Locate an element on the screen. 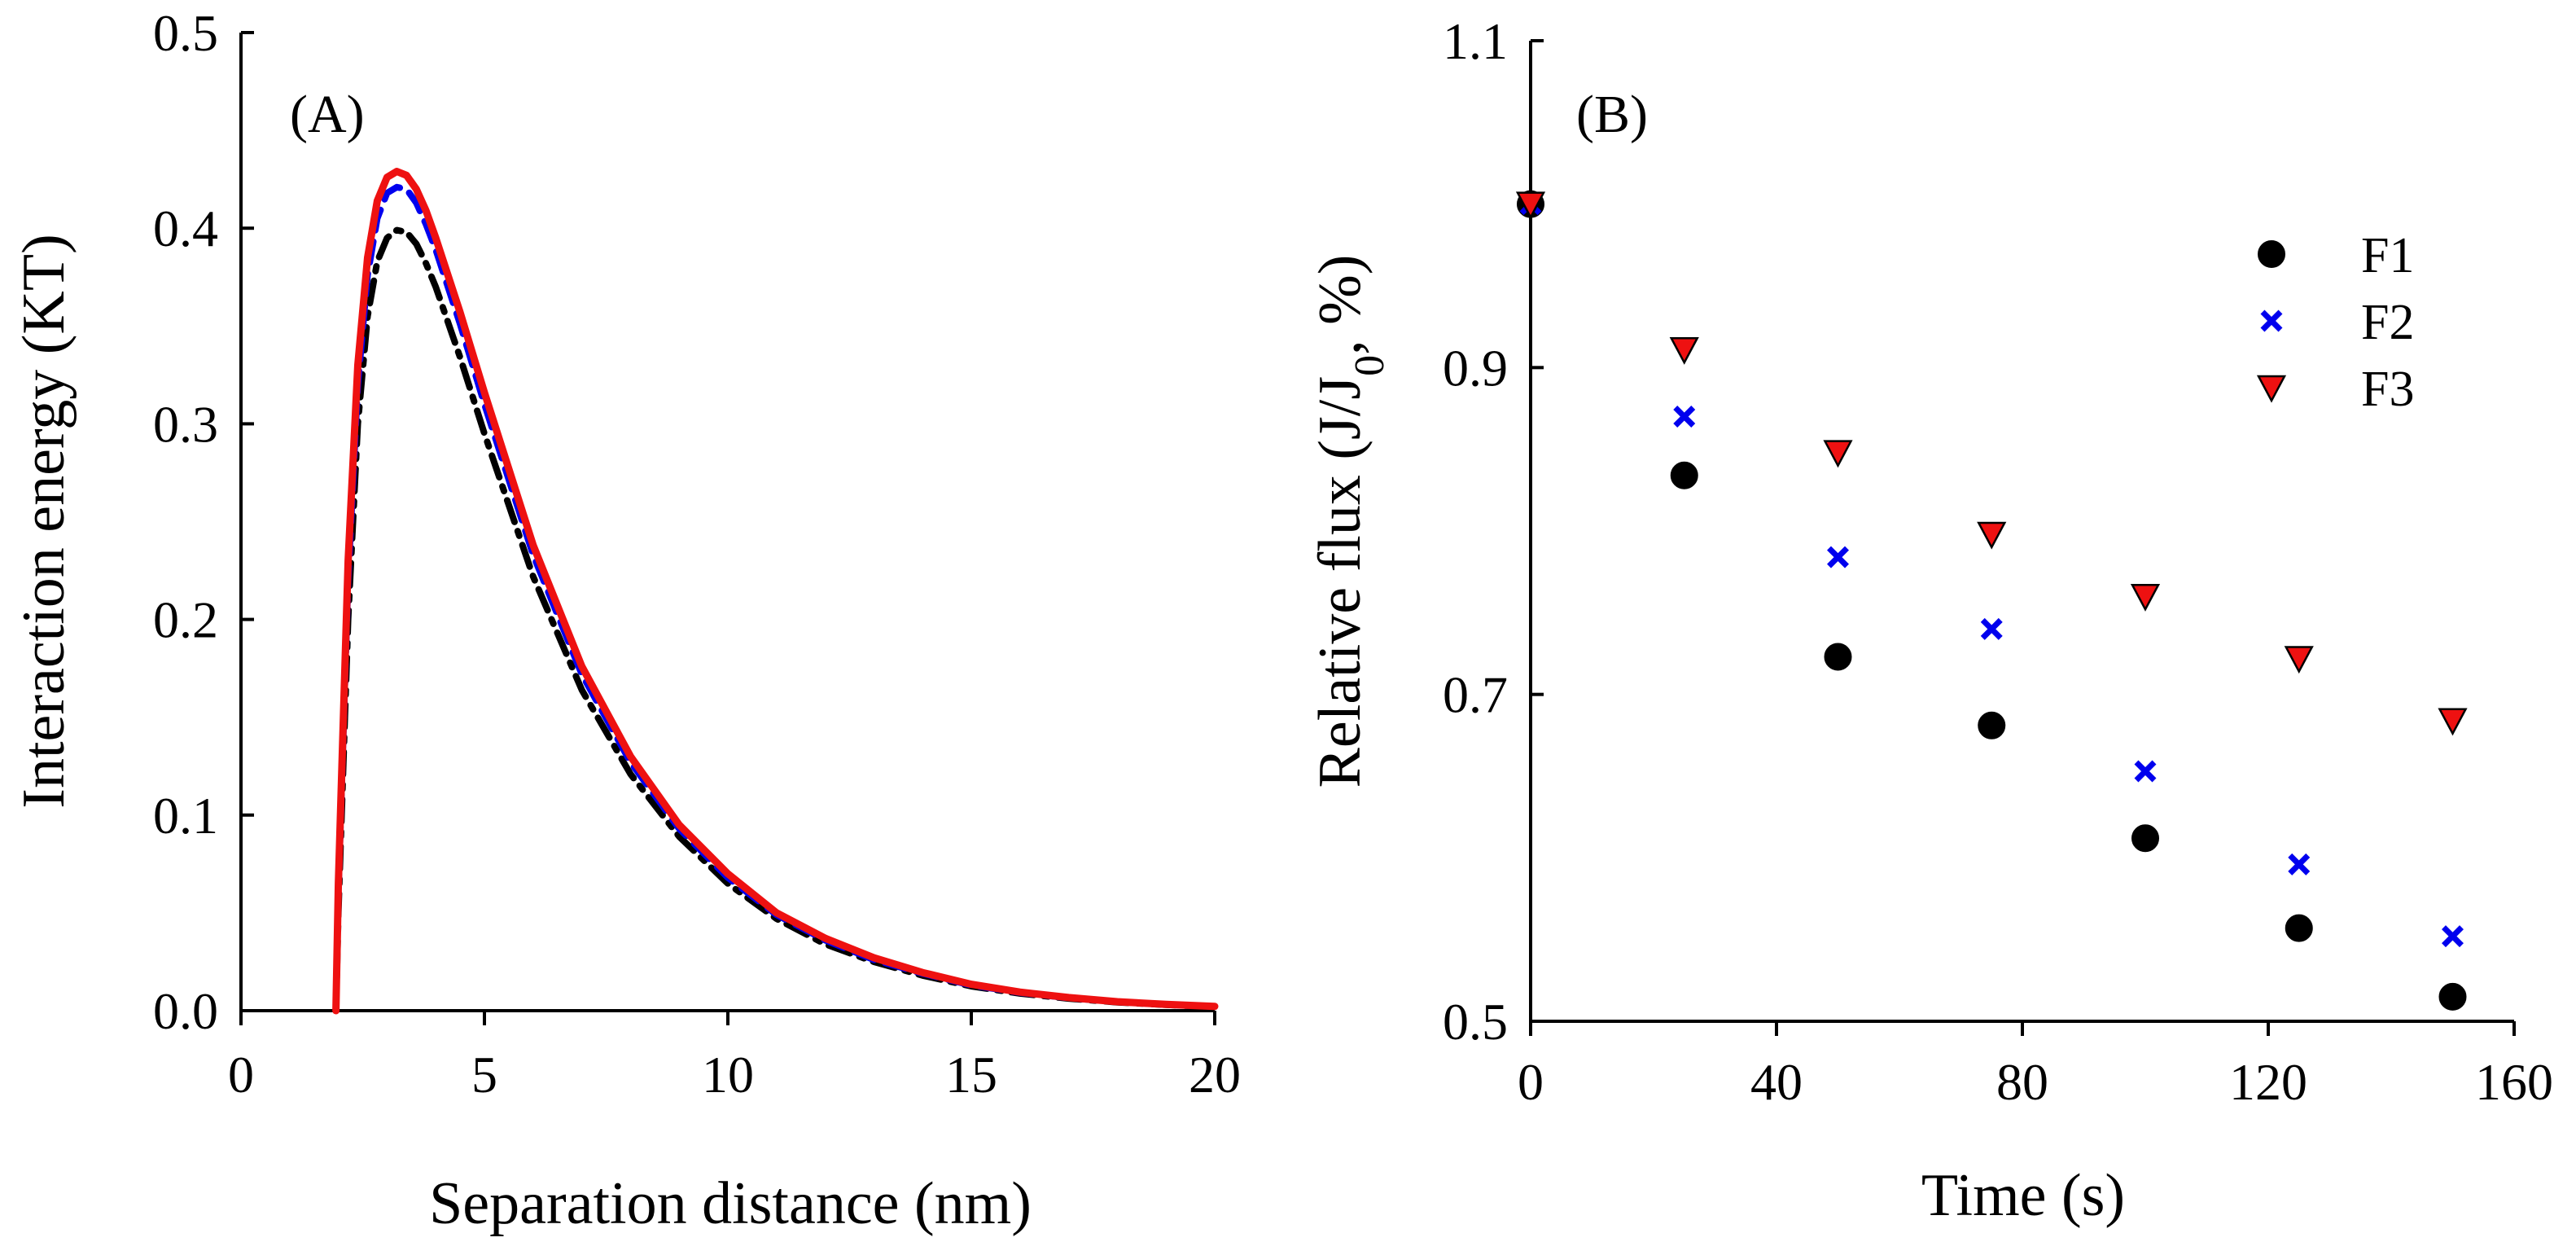 This screenshot has height=1255, width=2576. panel-b-y-ticks: 0.5 0.7 0.9 1.1 is located at coordinates (1493, 531).